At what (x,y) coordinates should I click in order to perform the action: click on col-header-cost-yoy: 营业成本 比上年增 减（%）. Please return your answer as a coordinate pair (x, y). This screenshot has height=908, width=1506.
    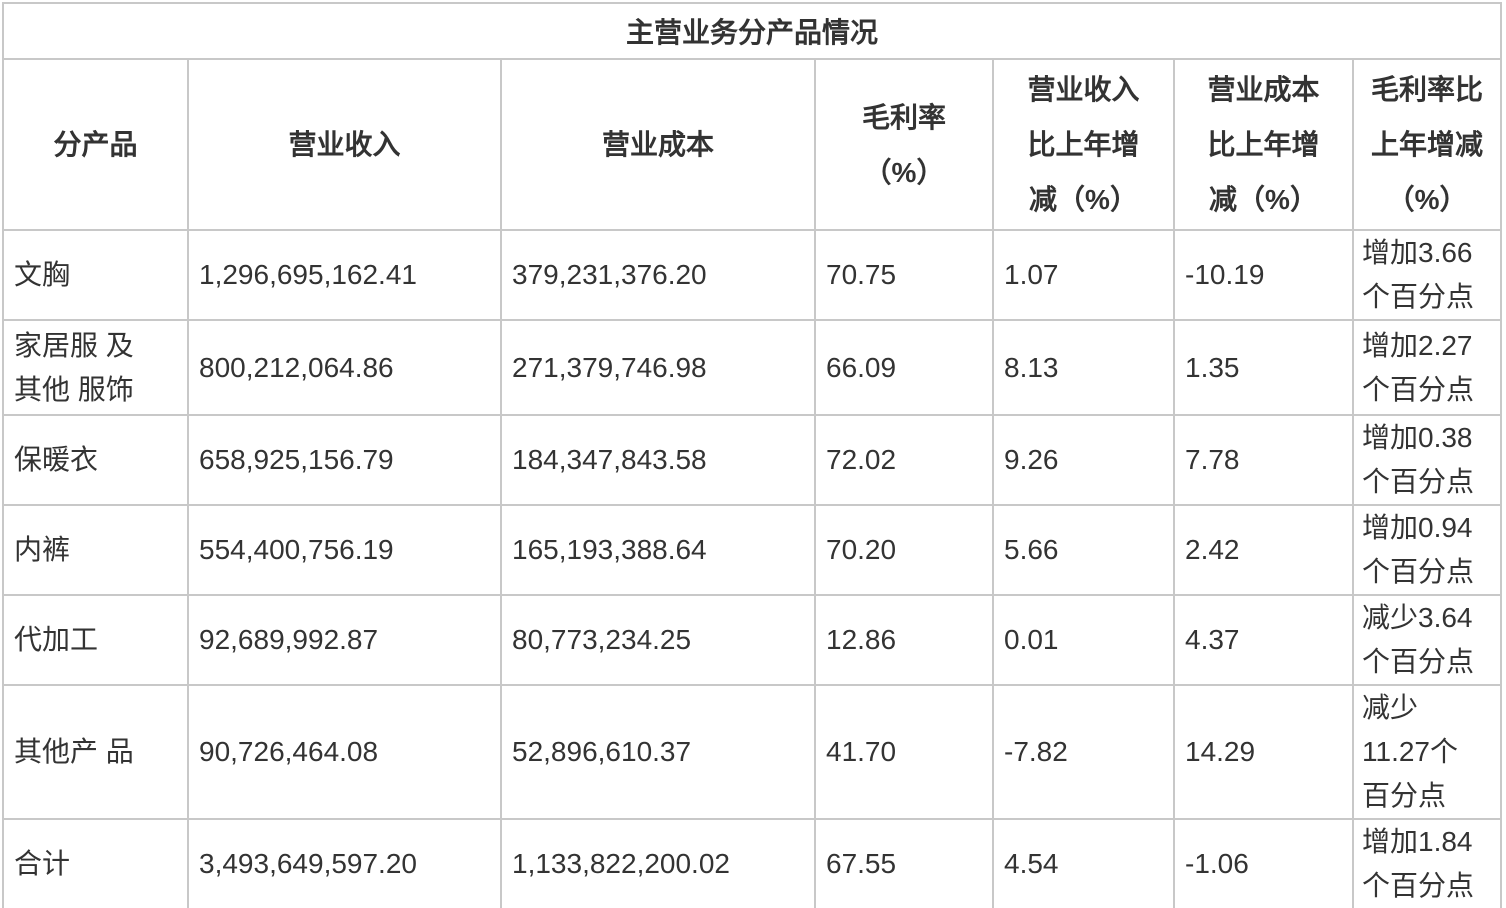
    Looking at the image, I should click on (1263, 144).